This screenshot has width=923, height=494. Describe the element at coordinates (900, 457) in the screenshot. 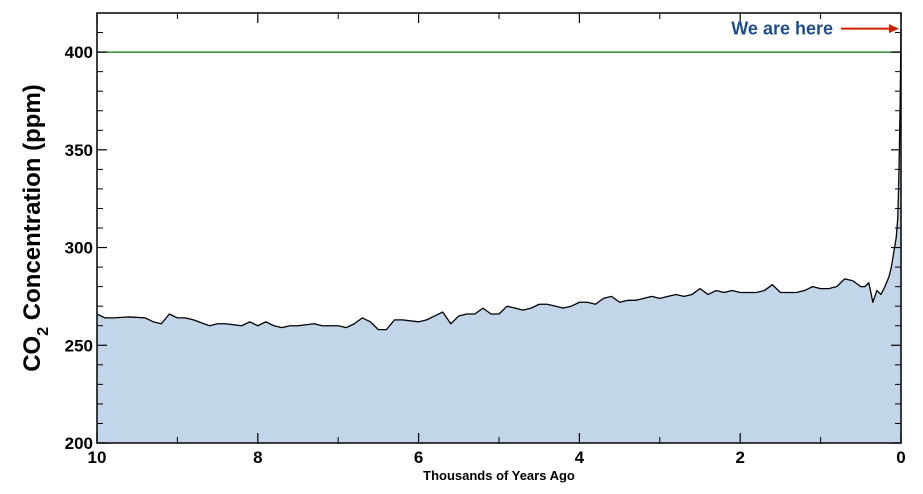

I see `x-tick-label: 0` at that location.